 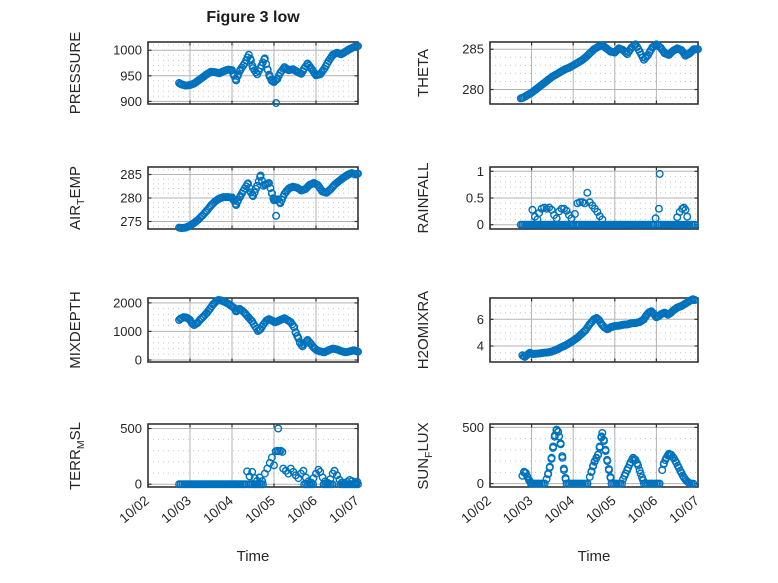 What do you see at coordinates (75, 182) in the screenshot?
I see `ylabel-text: EMP` at bounding box center [75, 182].